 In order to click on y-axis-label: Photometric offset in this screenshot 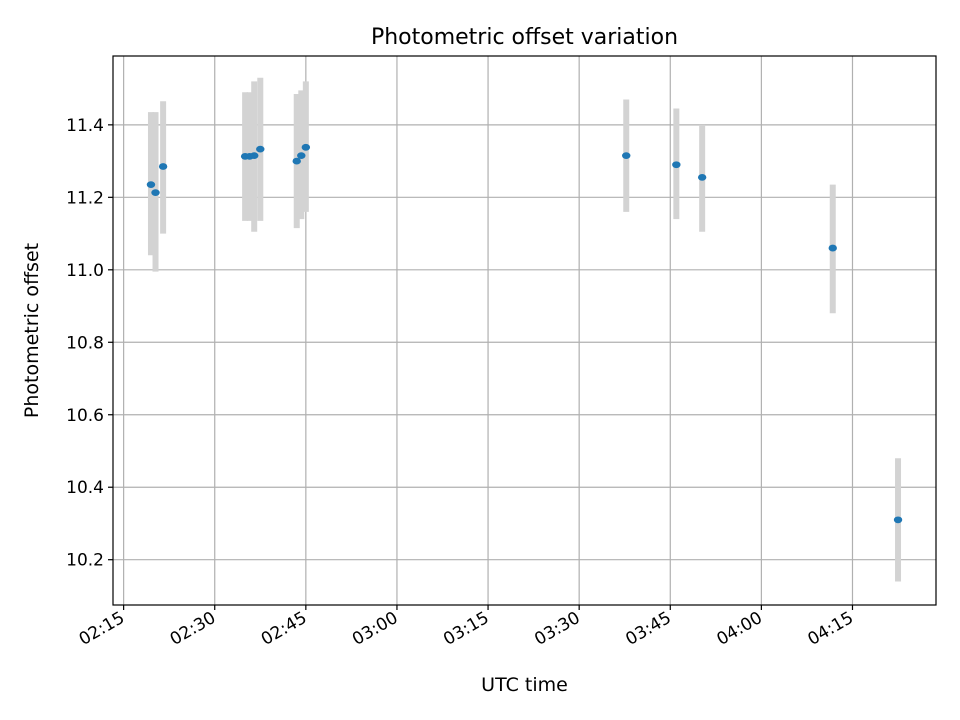, I will do `click(32, 330)`.